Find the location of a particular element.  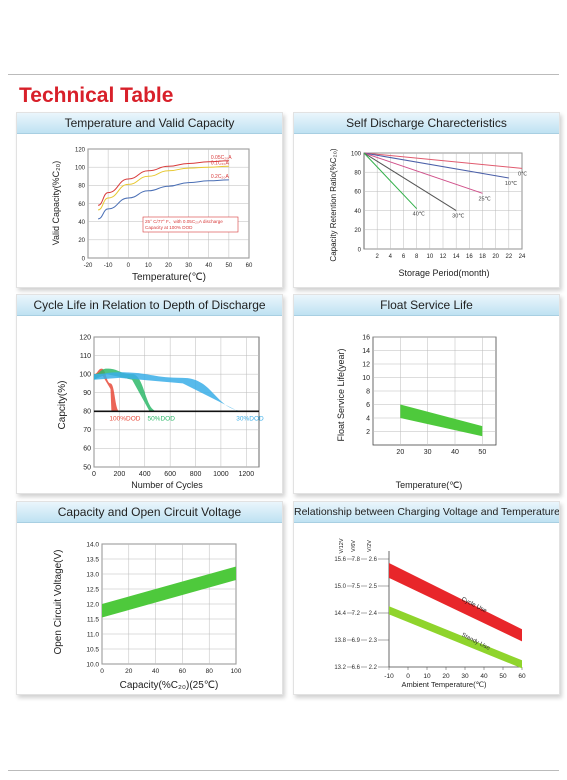

x-tick-label: 24 is located at coordinates (522, 257).